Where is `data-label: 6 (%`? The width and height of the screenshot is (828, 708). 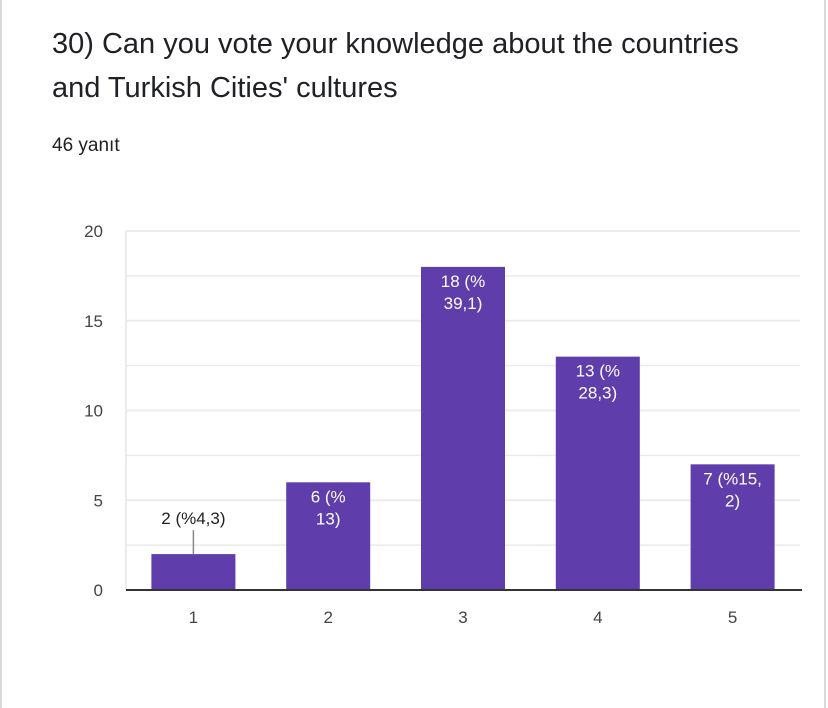
data-label: 6 (% is located at coordinates (328, 496).